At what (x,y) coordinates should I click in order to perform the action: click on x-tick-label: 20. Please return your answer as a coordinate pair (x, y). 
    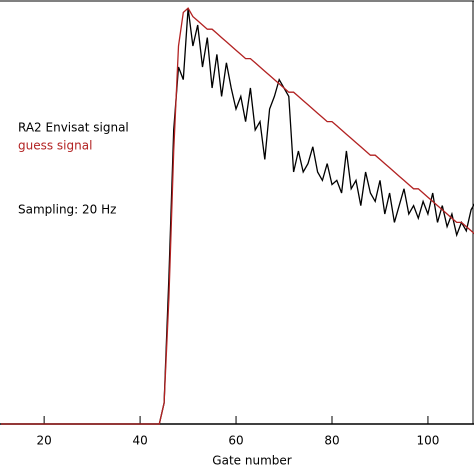
    Looking at the image, I should click on (43, 441).